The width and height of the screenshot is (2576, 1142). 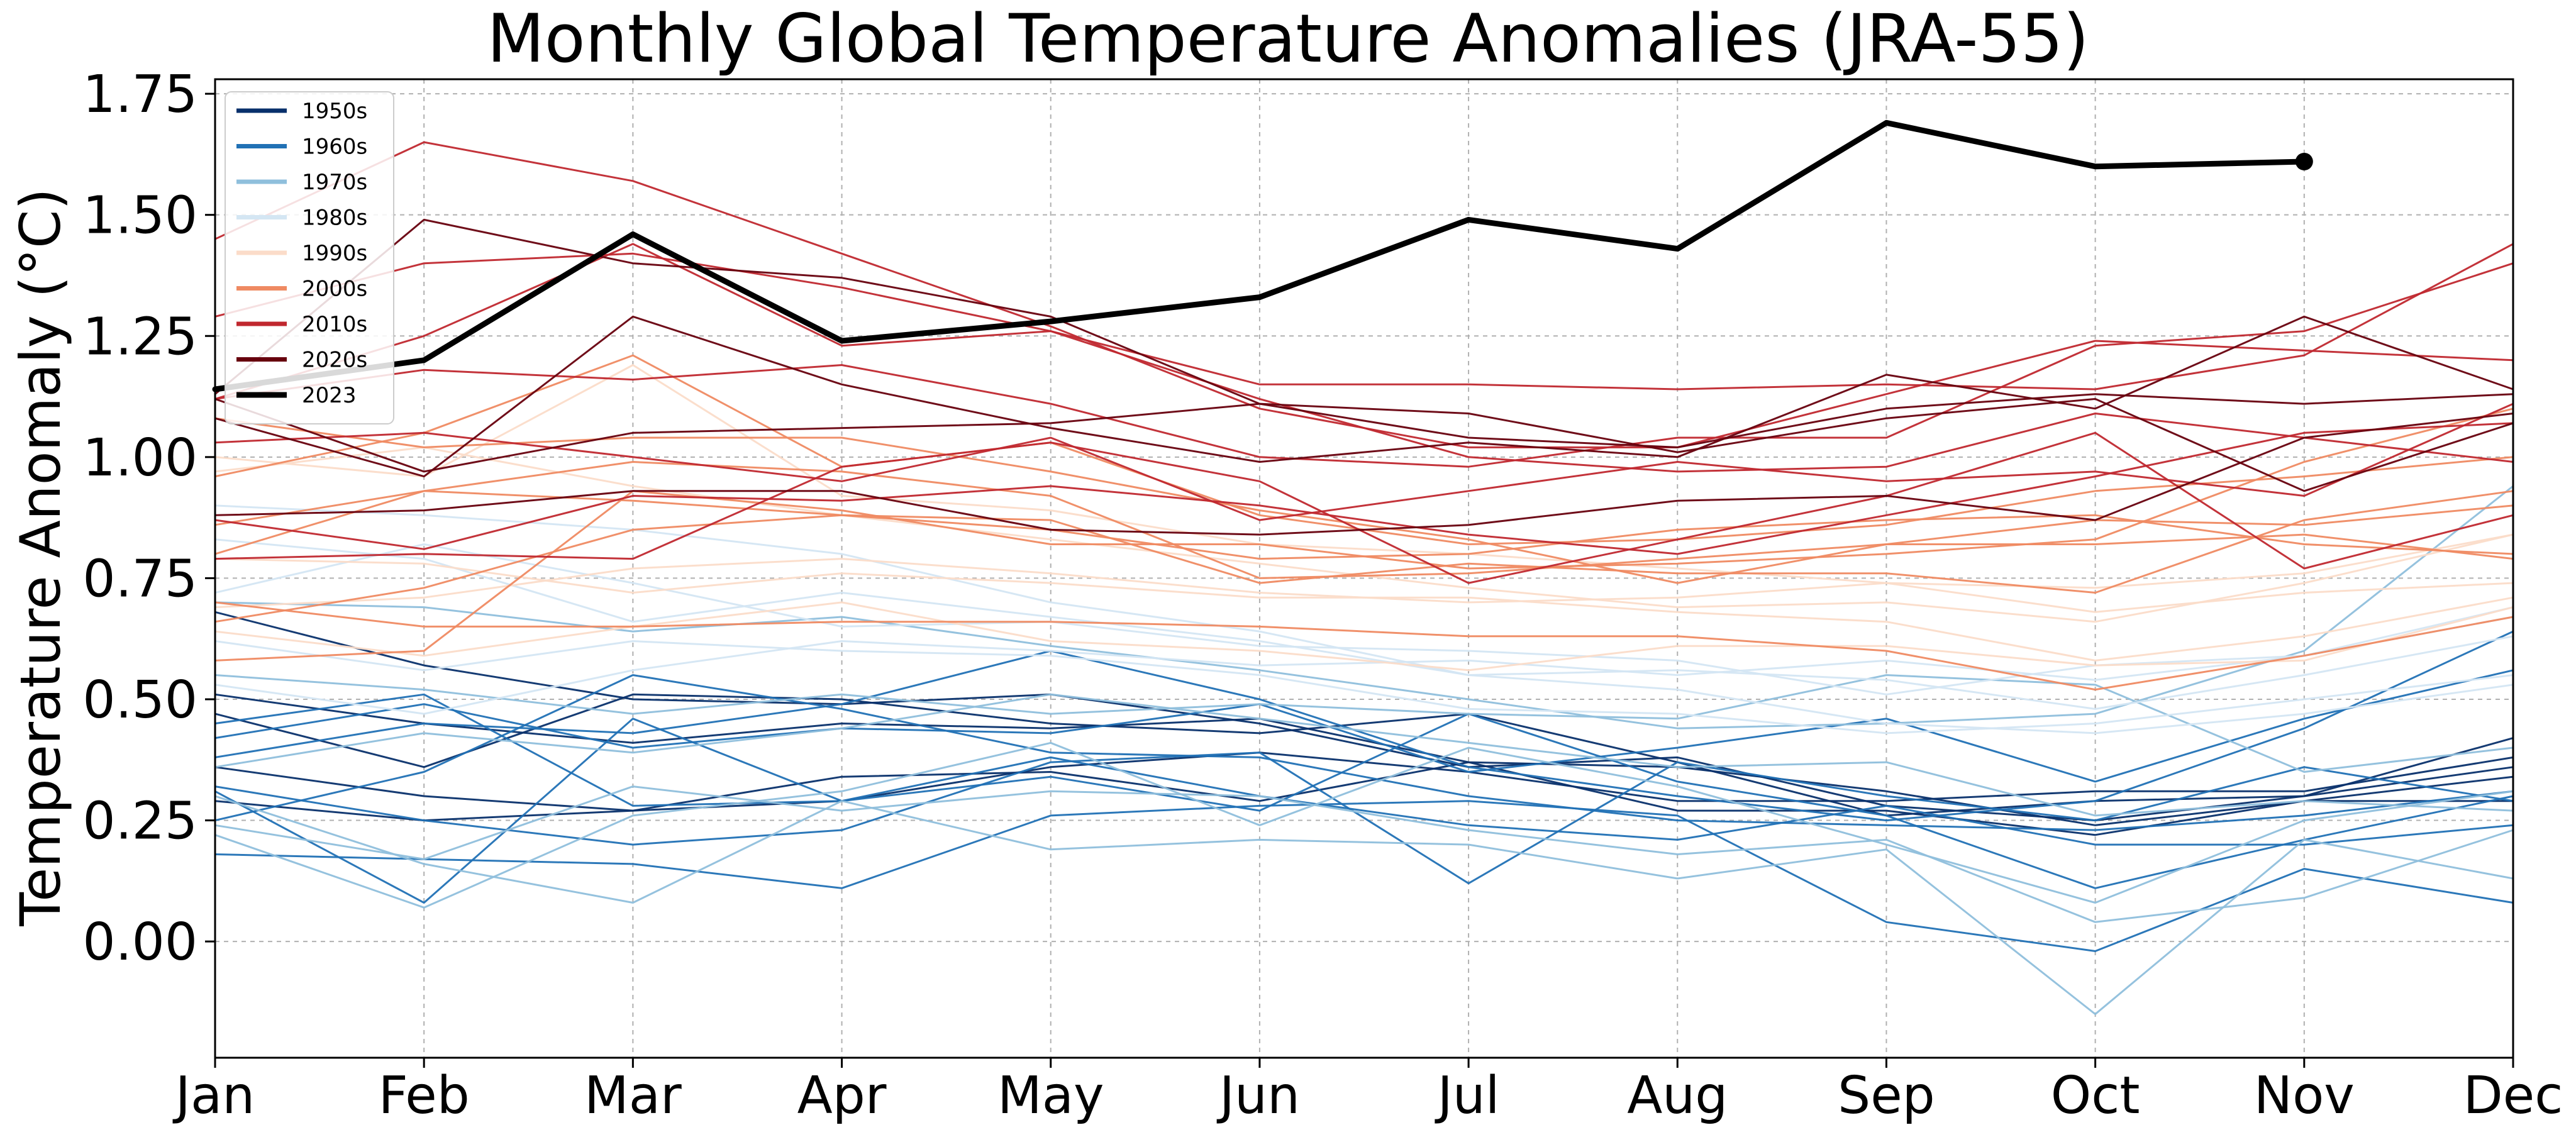 I want to click on x-tick-label: May, so click(x=1050, y=1096).